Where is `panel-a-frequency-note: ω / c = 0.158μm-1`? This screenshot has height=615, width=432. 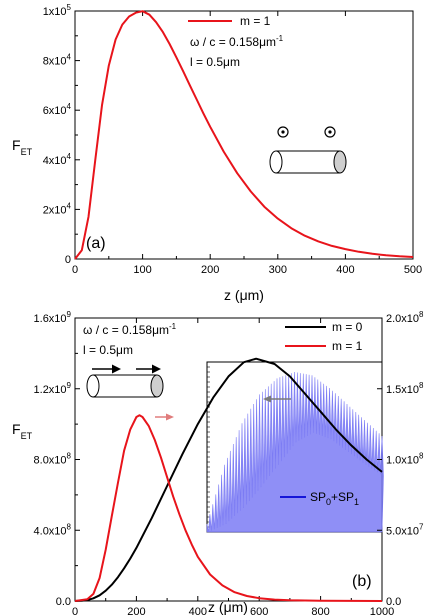 panel-a-frequency-note: ω / c = 0.158μm-1 is located at coordinates (237, 41).